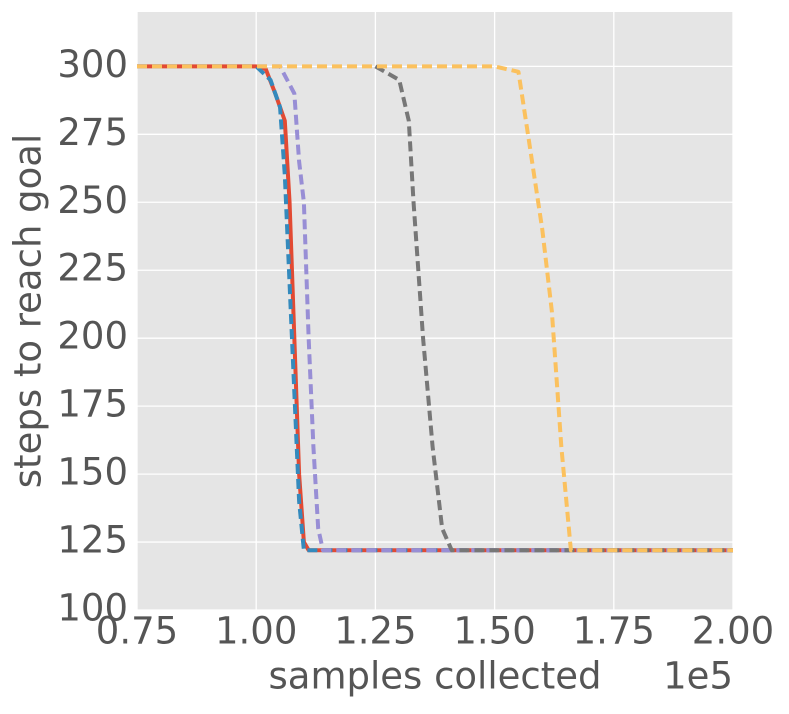 The height and width of the screenshot is (714, 789). What do you see at coordinates (92, 268) in the screenshot?
I see `y-tick-label: 225` at bounding box center [92, 268].